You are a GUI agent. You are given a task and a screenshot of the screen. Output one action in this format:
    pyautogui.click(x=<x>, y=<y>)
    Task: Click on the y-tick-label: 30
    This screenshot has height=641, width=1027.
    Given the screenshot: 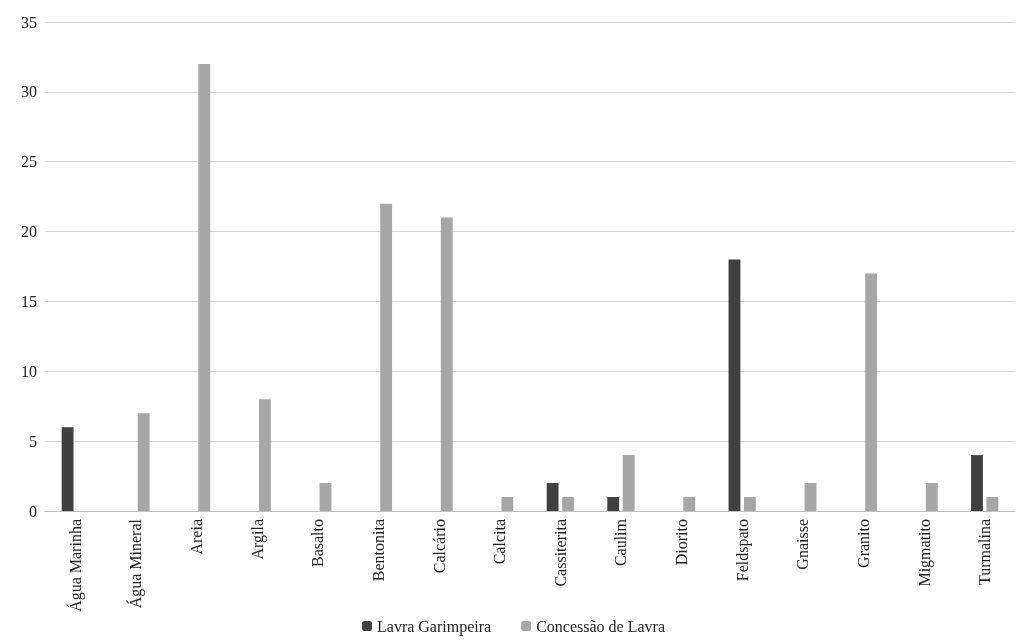 What is the action you would take?
    pyautogui.click(x=29, y=92)
    